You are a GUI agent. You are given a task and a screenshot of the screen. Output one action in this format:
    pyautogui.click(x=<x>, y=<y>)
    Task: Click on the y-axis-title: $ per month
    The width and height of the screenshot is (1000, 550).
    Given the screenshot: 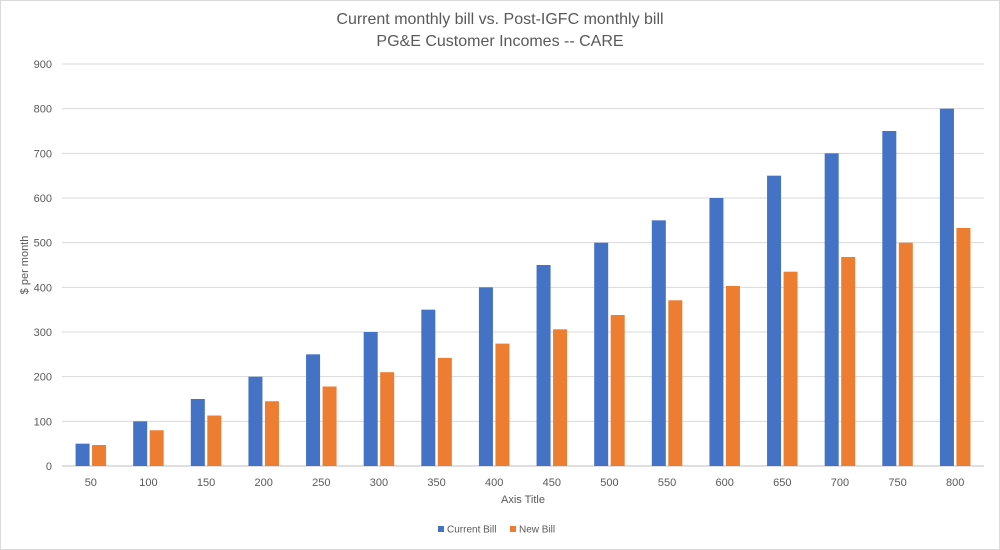 What is the action you would take?
    pyautogui.click(x=25, y=265)
    